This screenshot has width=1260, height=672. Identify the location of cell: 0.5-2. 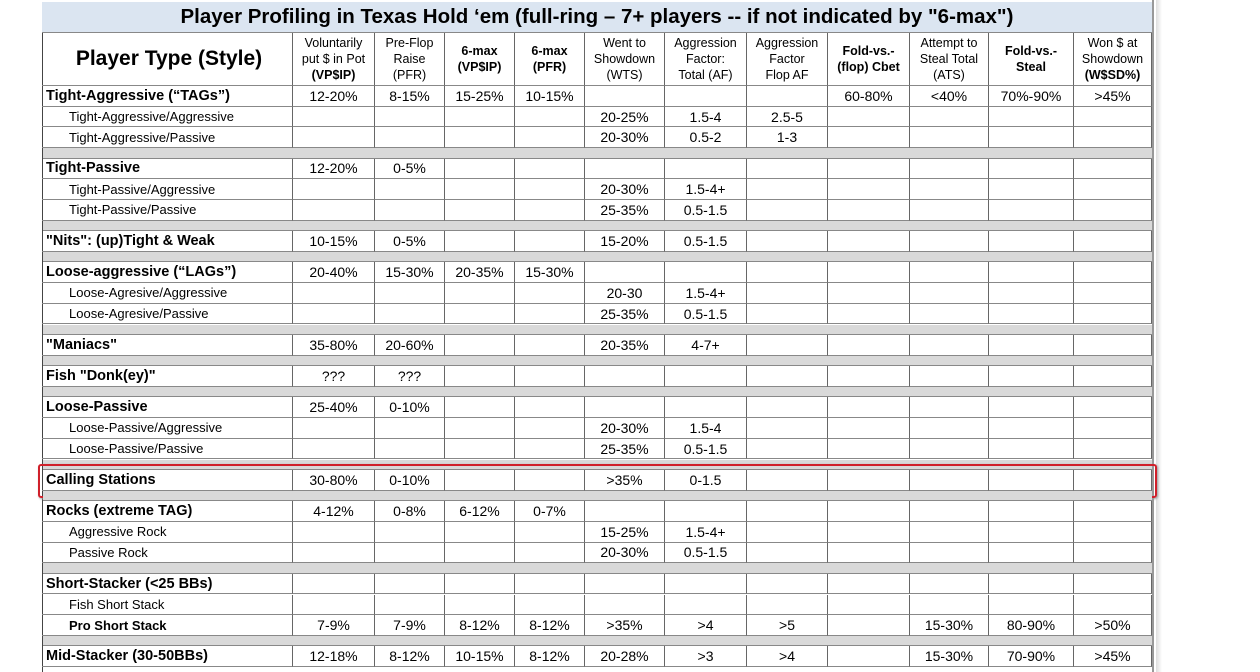
(706, 138).